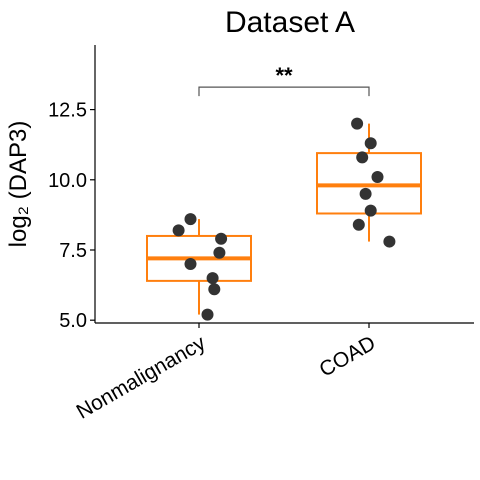  I want to click on x-tick-label: Nonmalignancy, so click(141, 377).